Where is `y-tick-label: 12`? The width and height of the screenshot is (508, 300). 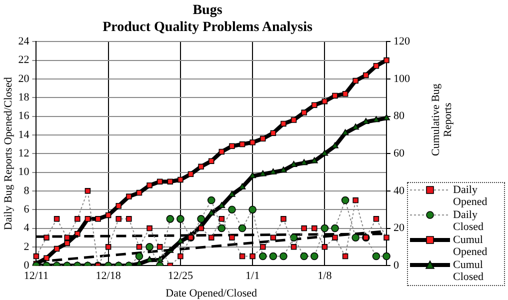 y-tick-label: 12 is located at coordinates (24, 153).